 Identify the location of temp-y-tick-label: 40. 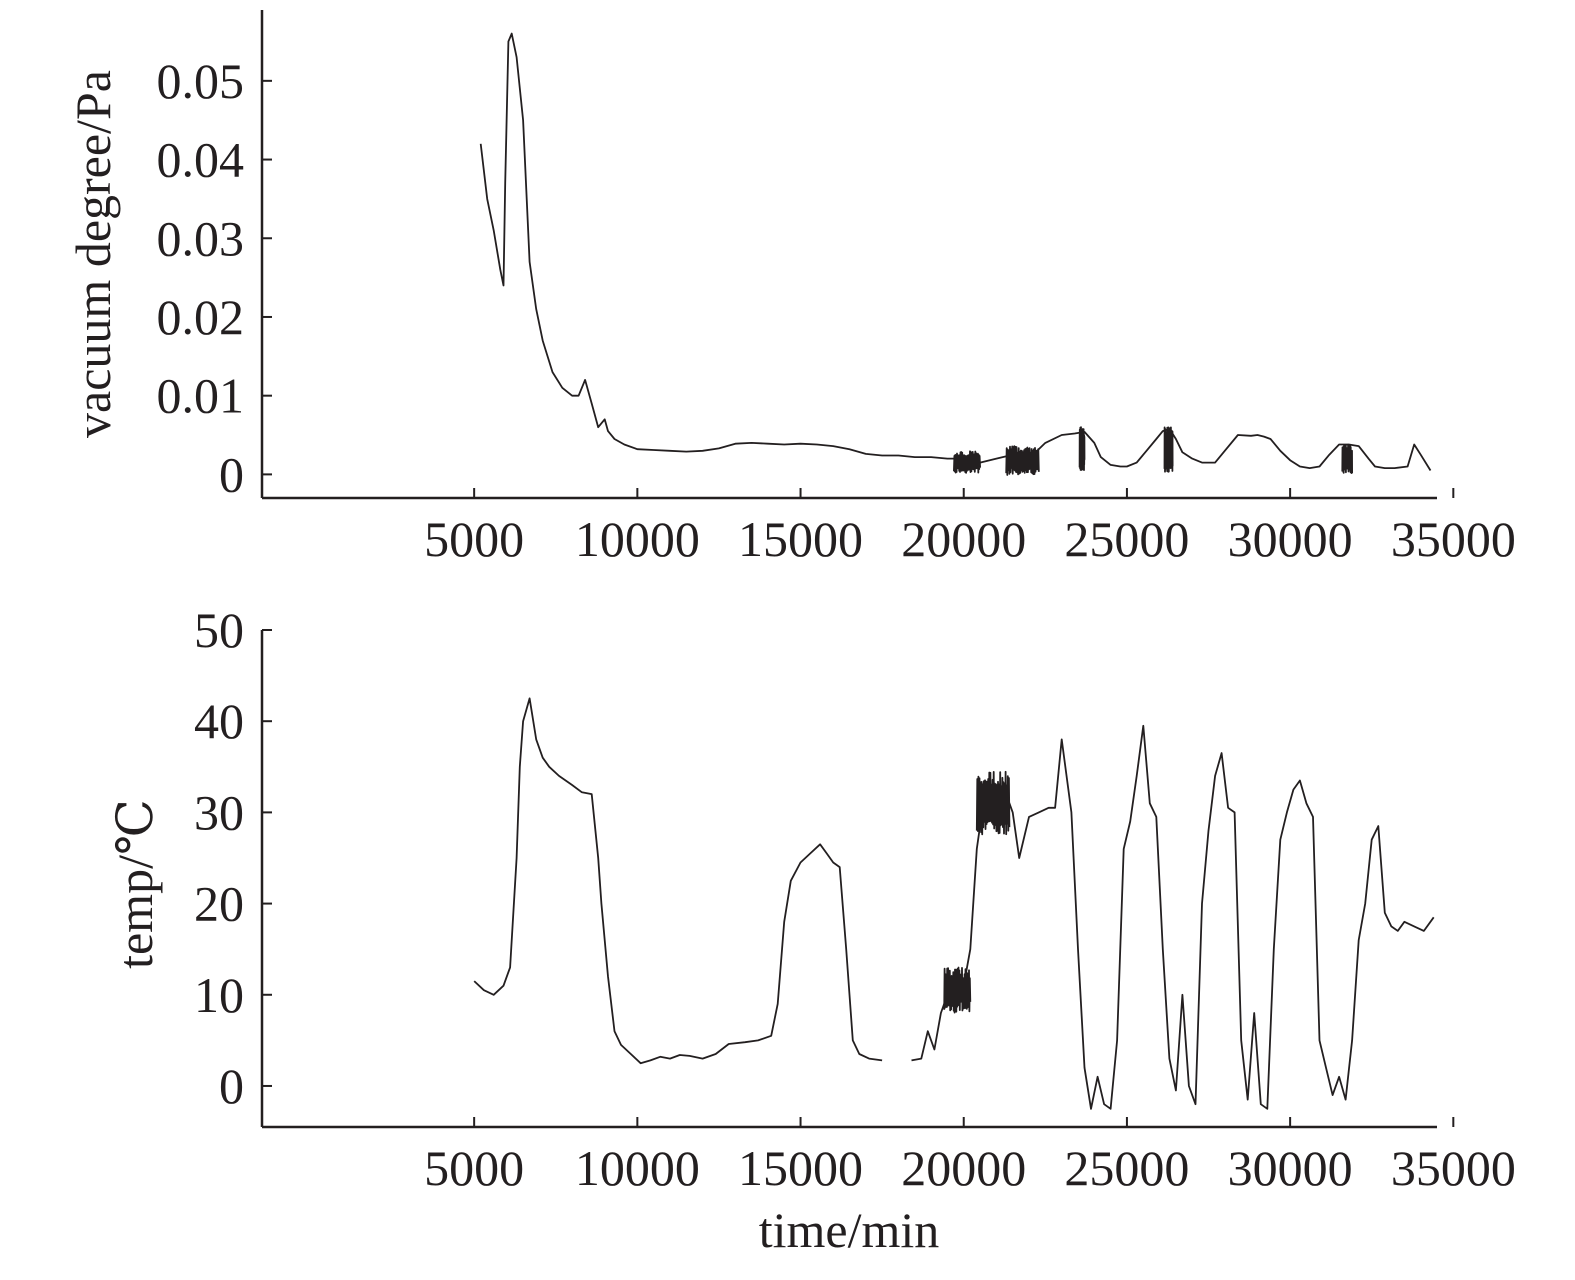
(219, 721).